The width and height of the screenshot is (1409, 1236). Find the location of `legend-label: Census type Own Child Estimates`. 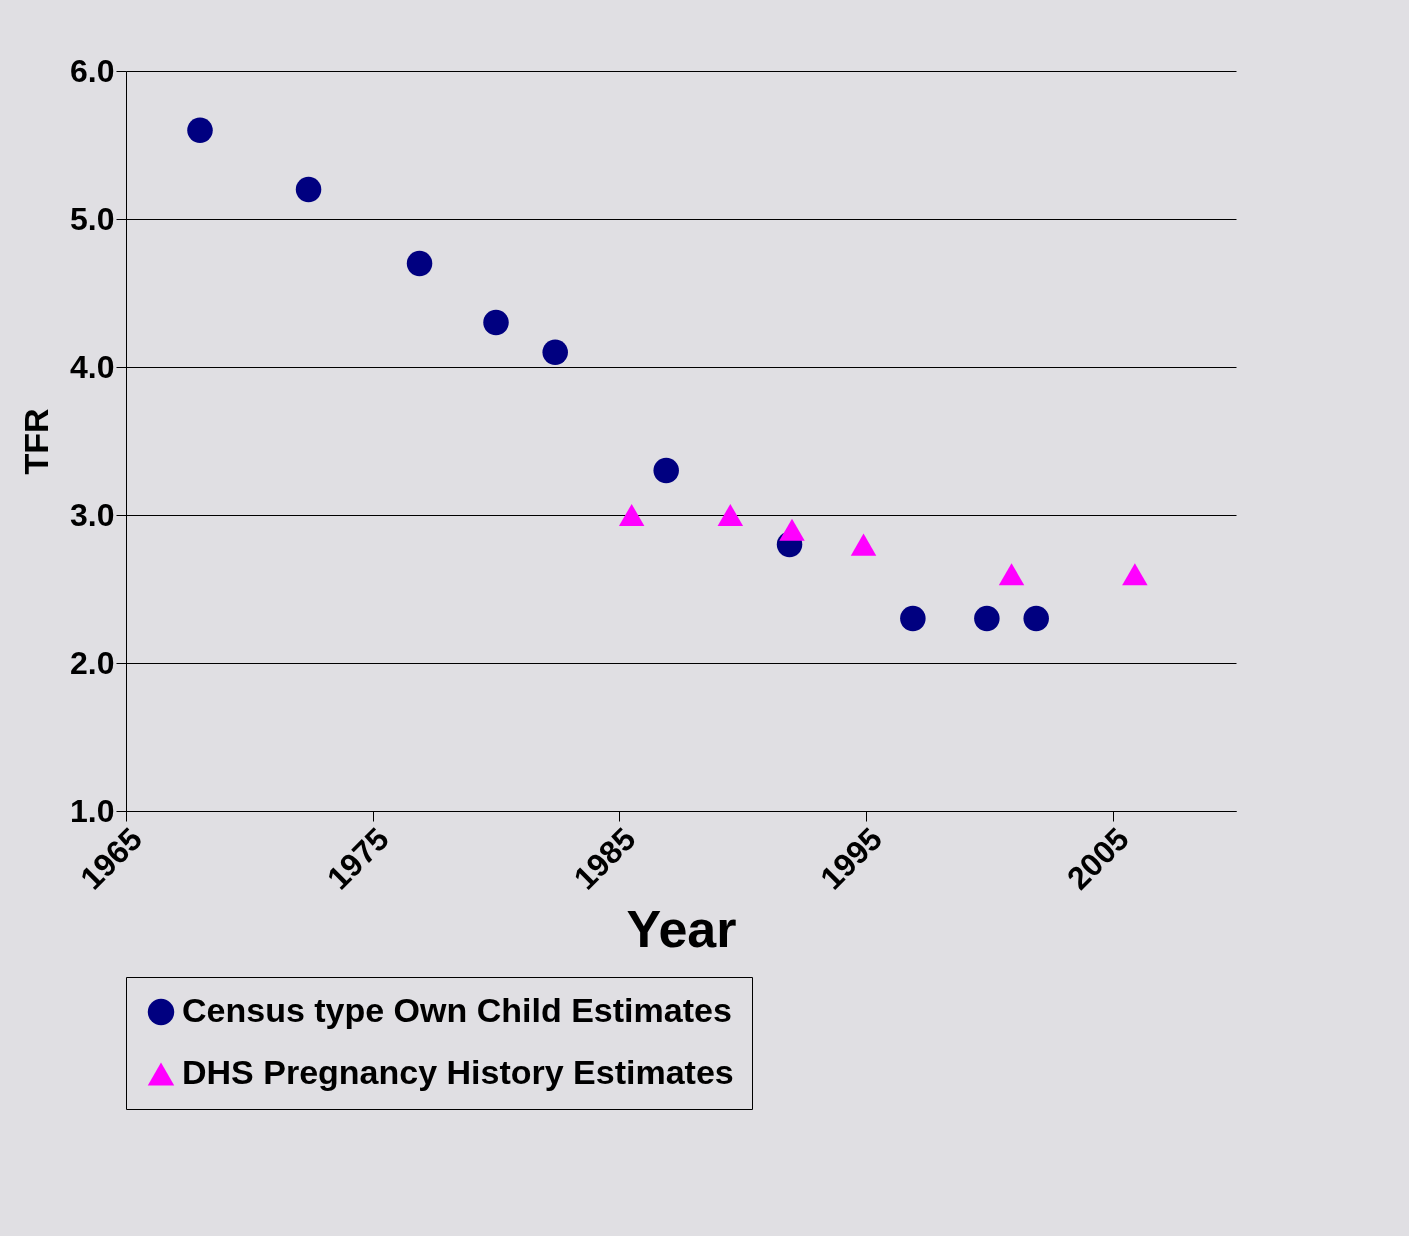

legend-label: Census type Own Child Estimates is located at coordinates (457, 1010).